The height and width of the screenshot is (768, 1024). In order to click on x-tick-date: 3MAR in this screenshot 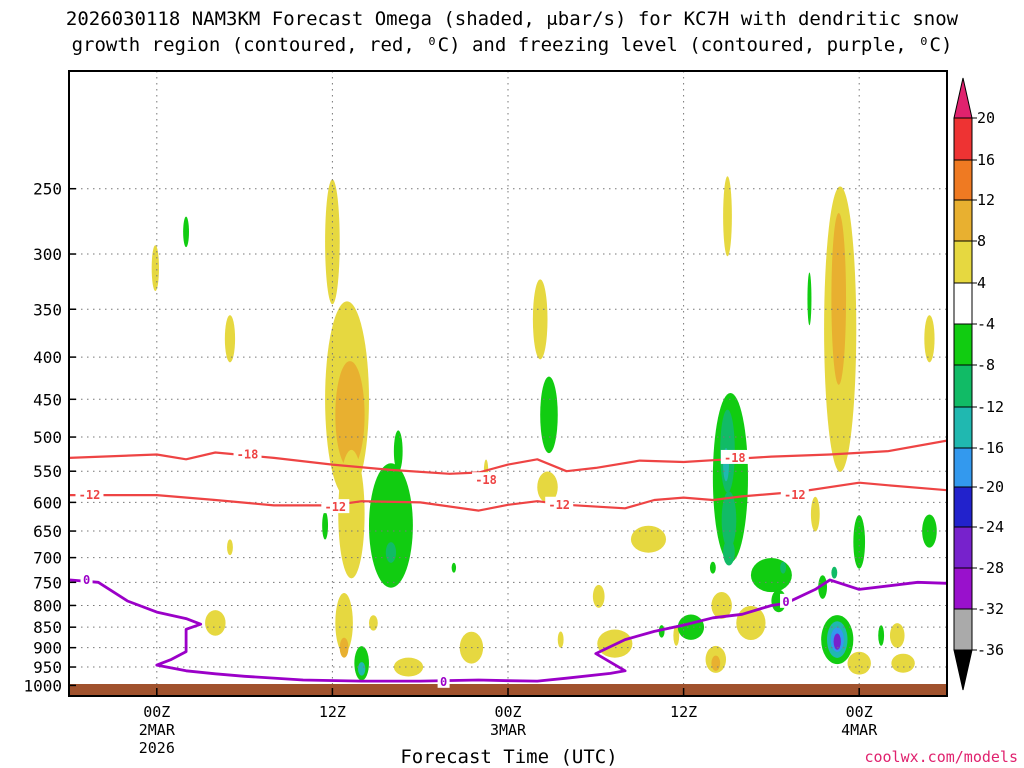, I will do `click(508, 730)`.